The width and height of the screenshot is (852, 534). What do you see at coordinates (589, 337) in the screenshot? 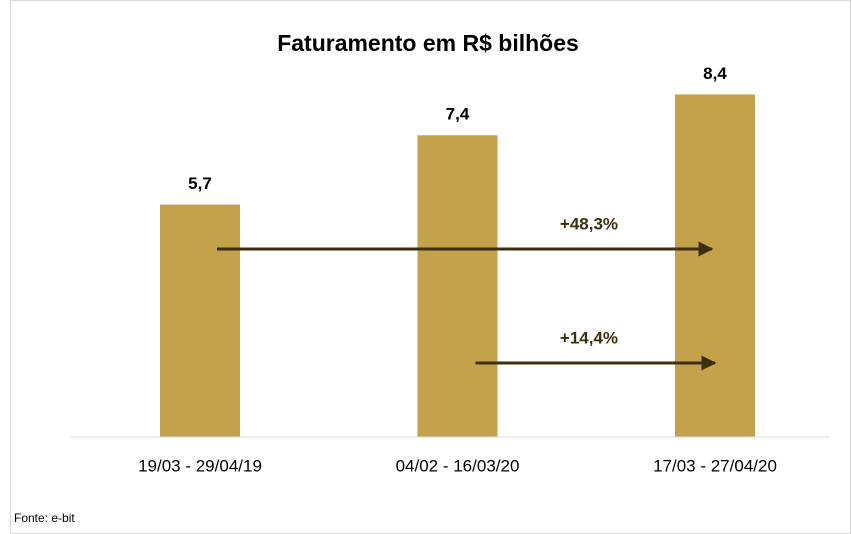
I see `annotation: +14,4%` at bounding box center [589, 337].